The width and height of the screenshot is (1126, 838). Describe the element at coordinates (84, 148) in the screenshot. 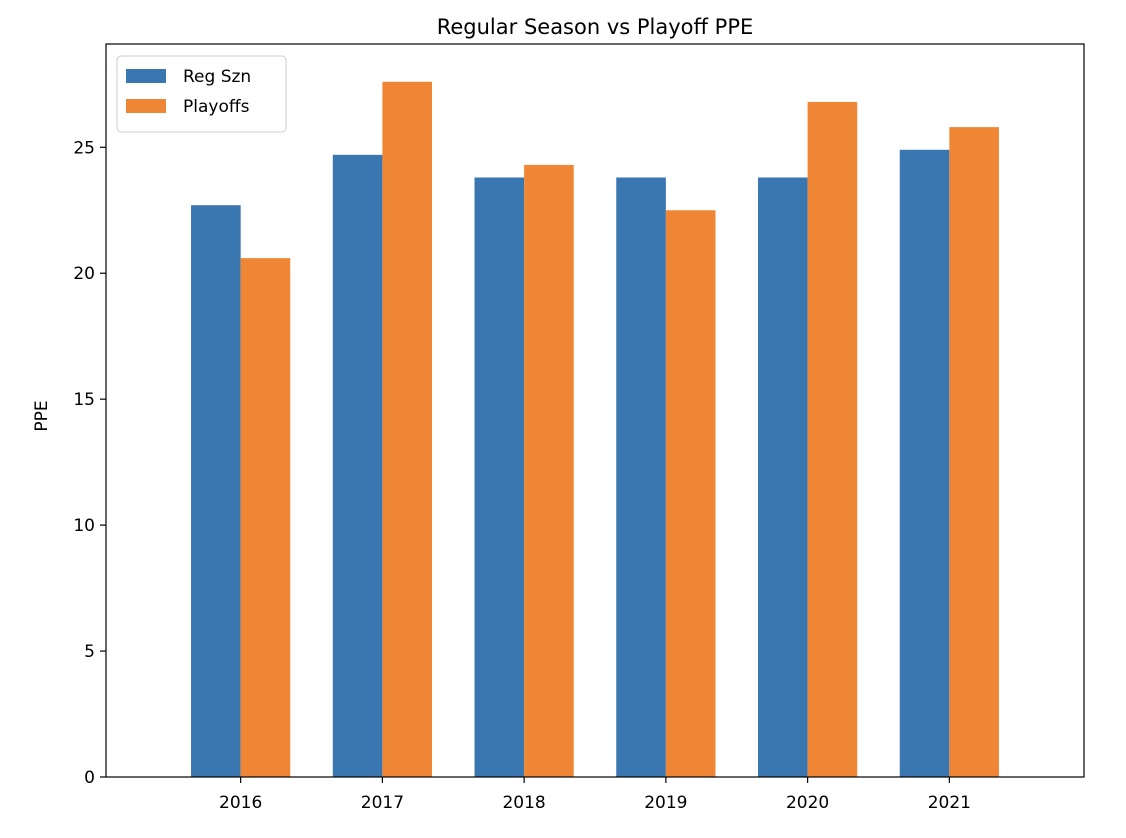

I see `y-tick-label: 25` at that location.